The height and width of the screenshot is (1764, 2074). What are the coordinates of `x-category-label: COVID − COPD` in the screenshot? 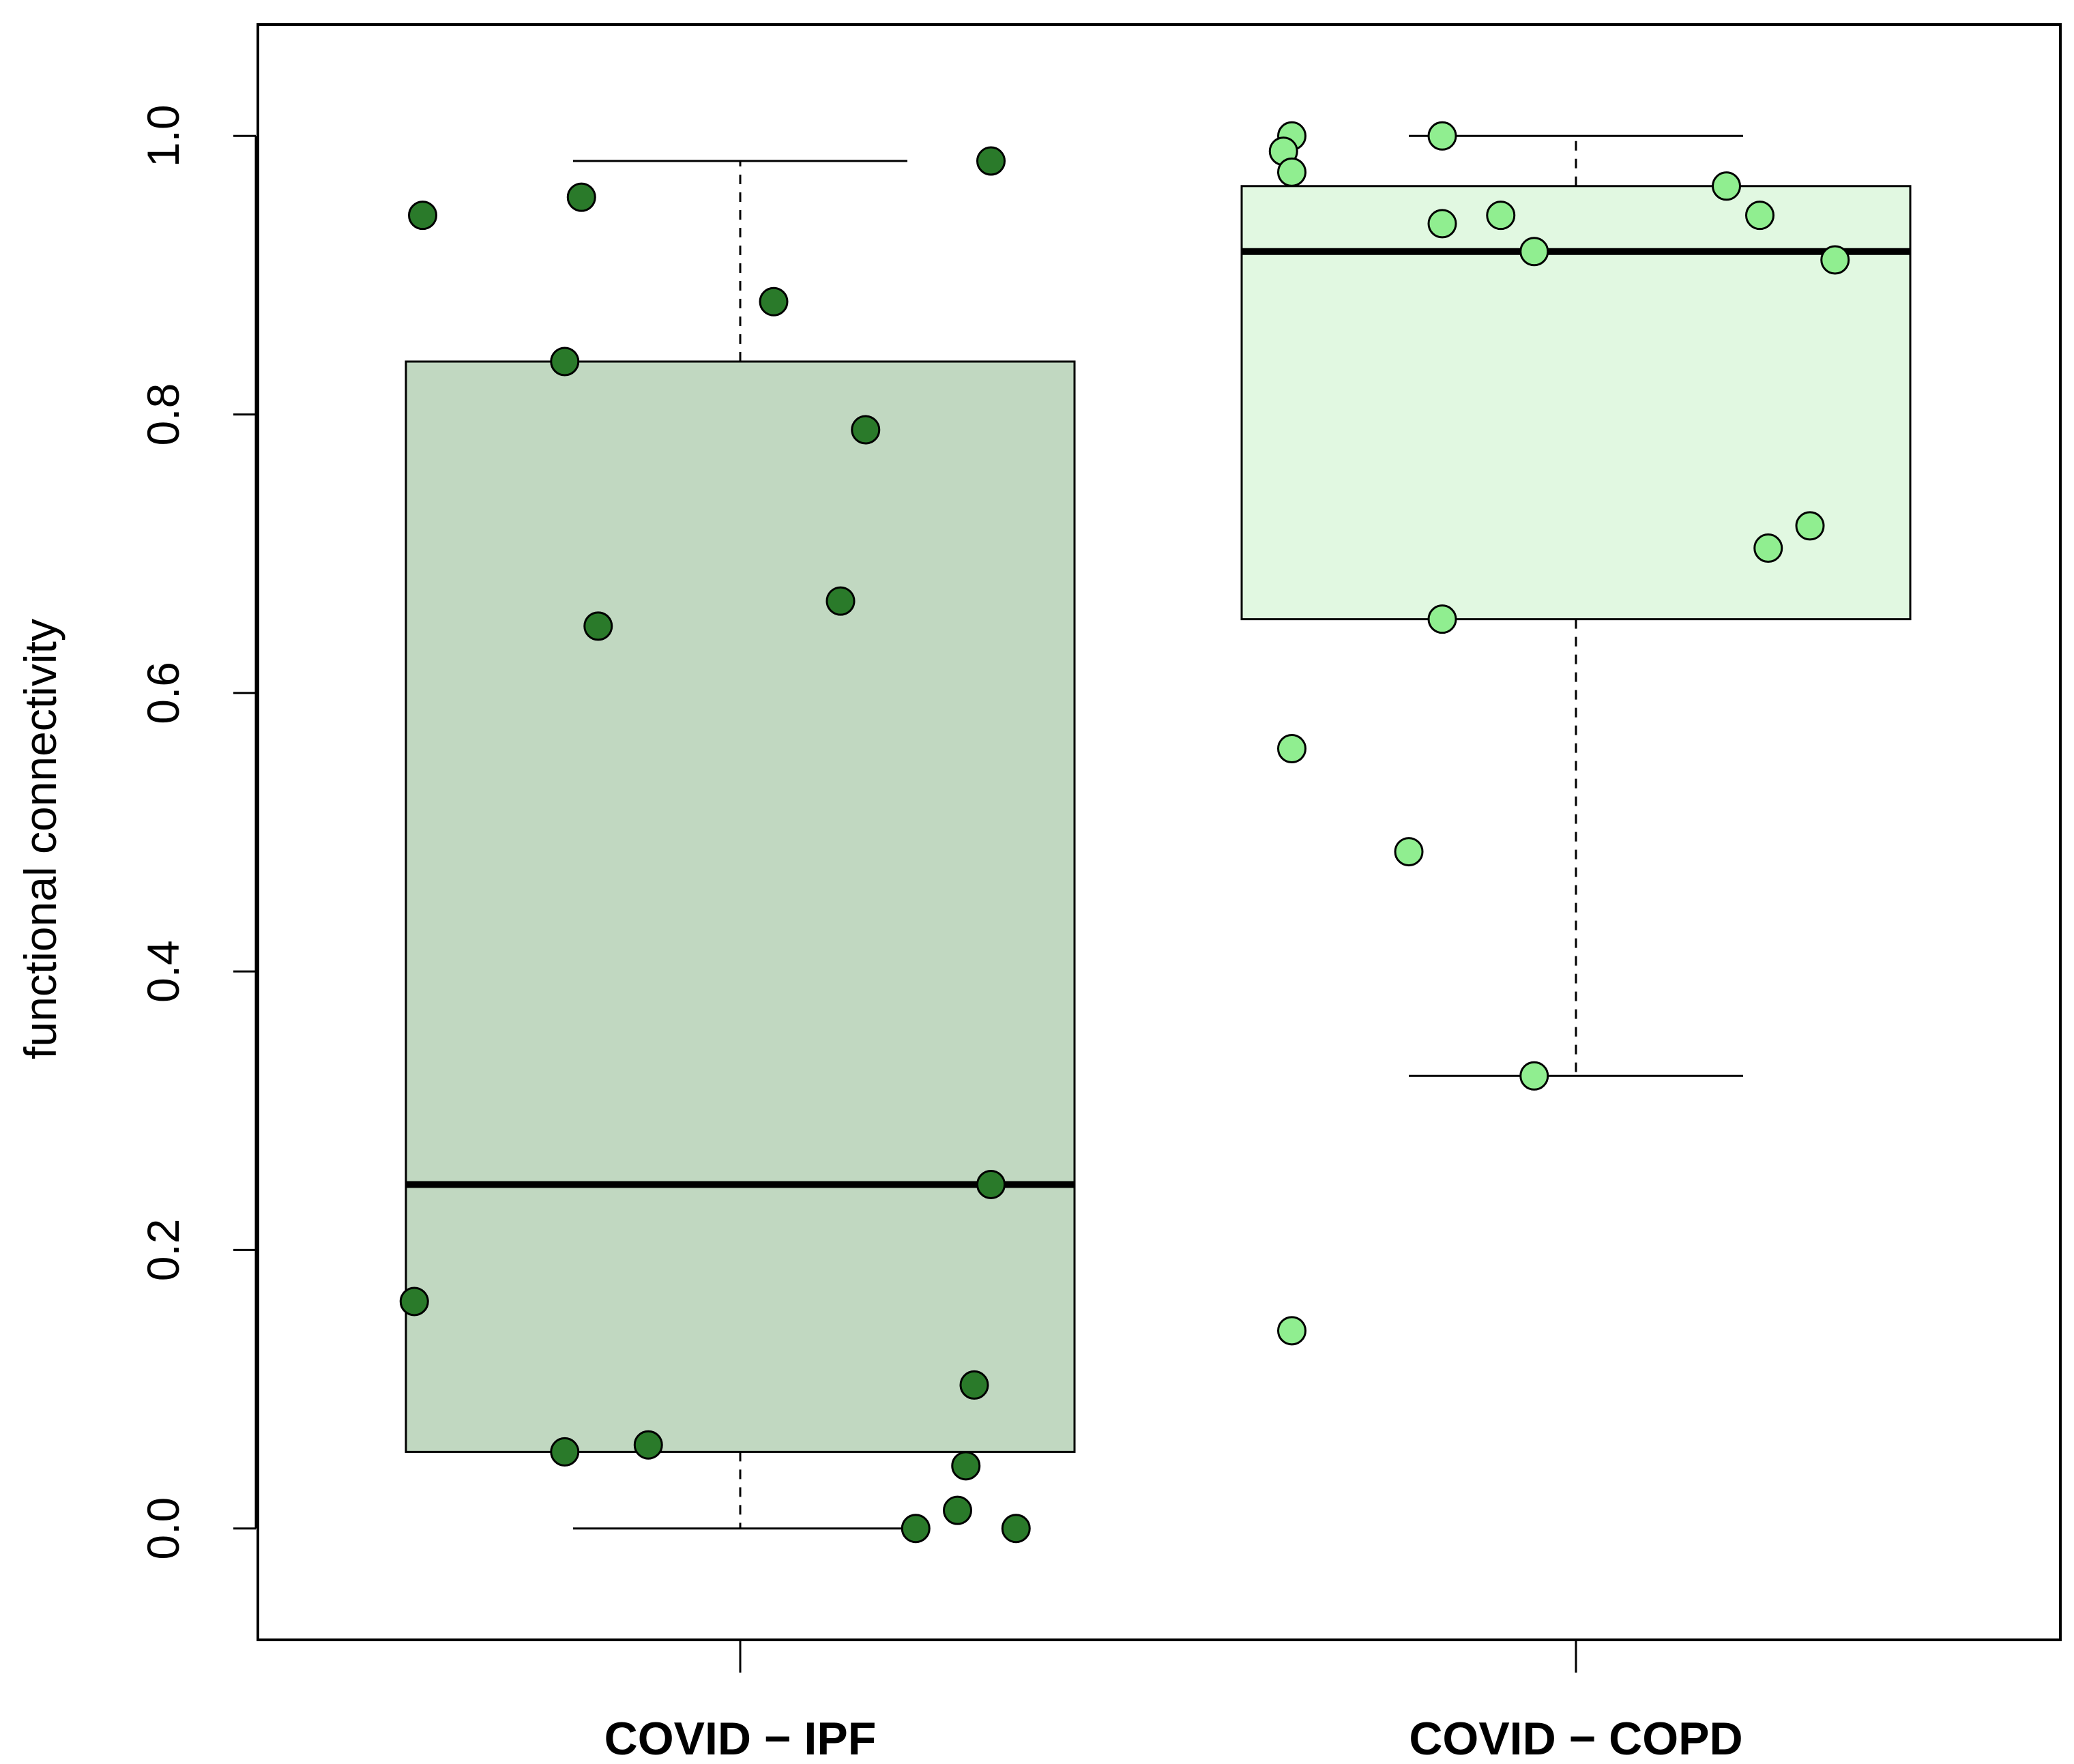 It's located at (1575, 1738).